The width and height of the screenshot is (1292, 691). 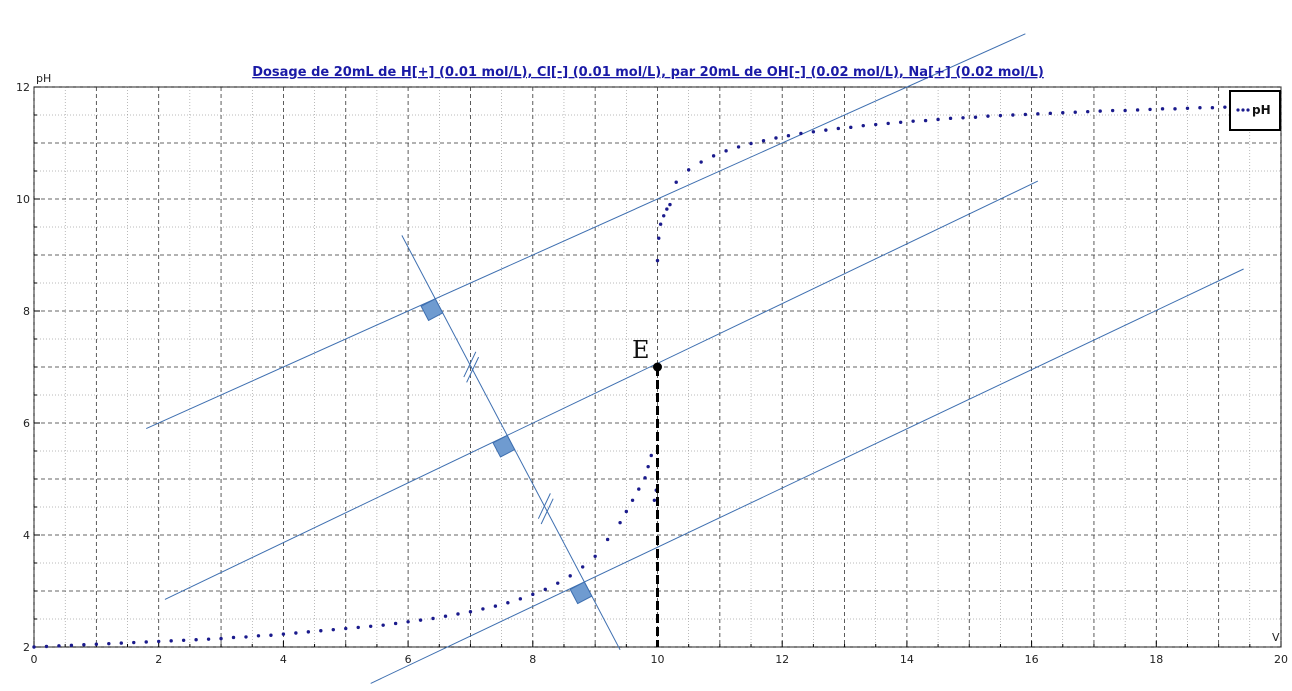 What do you see at coordinates (1032, 659) in the screenshot?
I see `x-tick-label: 16` at bounding box center [1032, 659].